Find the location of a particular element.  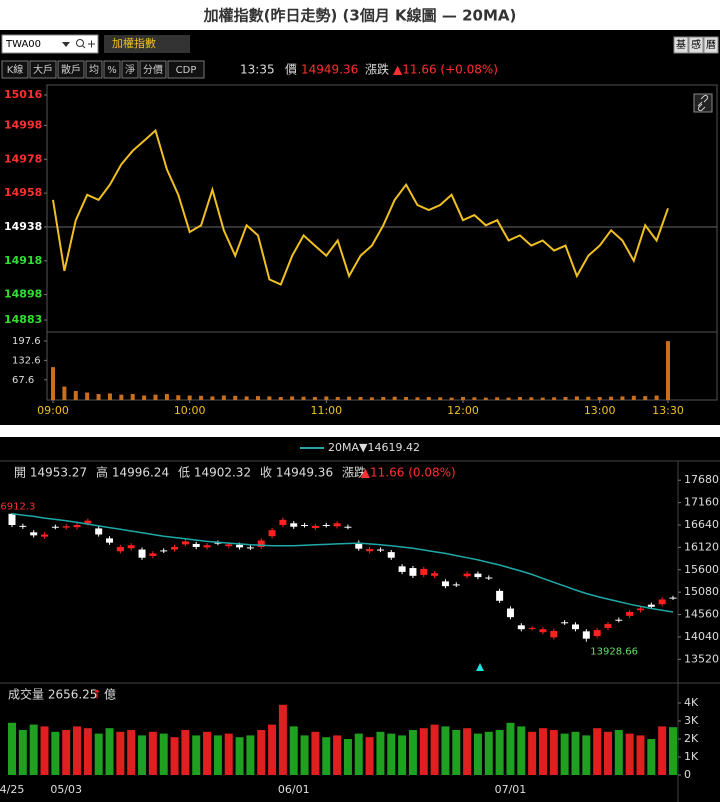

price: 14949.36 is located at coordinates (329, 70).